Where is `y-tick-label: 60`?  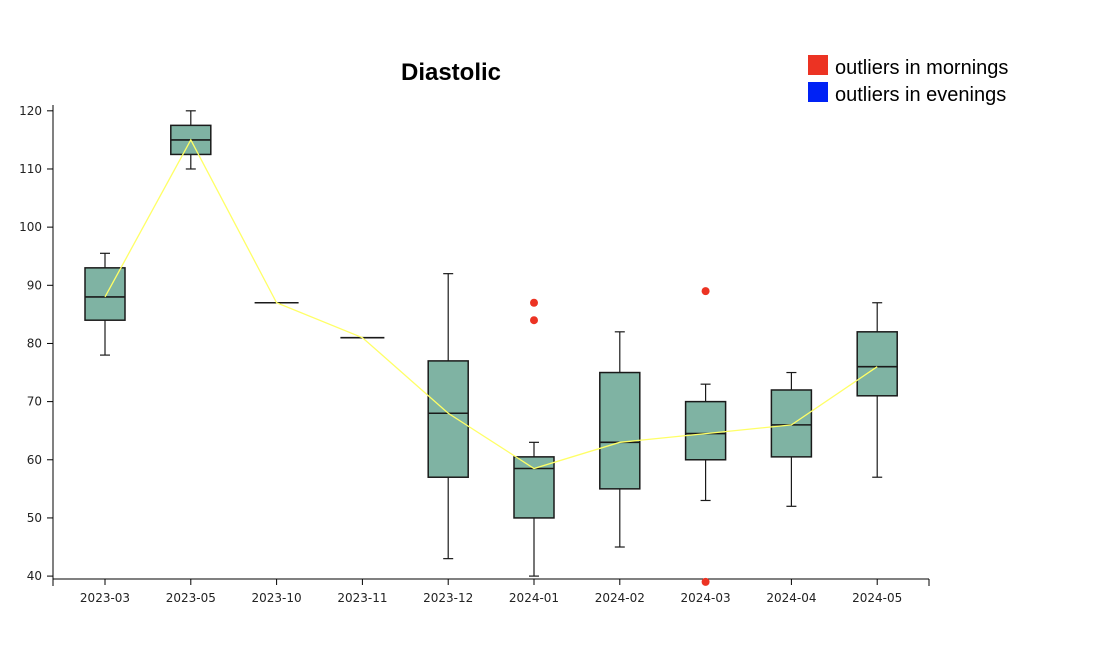
y-tick-label: 60 is located at coordinates (34, 460).